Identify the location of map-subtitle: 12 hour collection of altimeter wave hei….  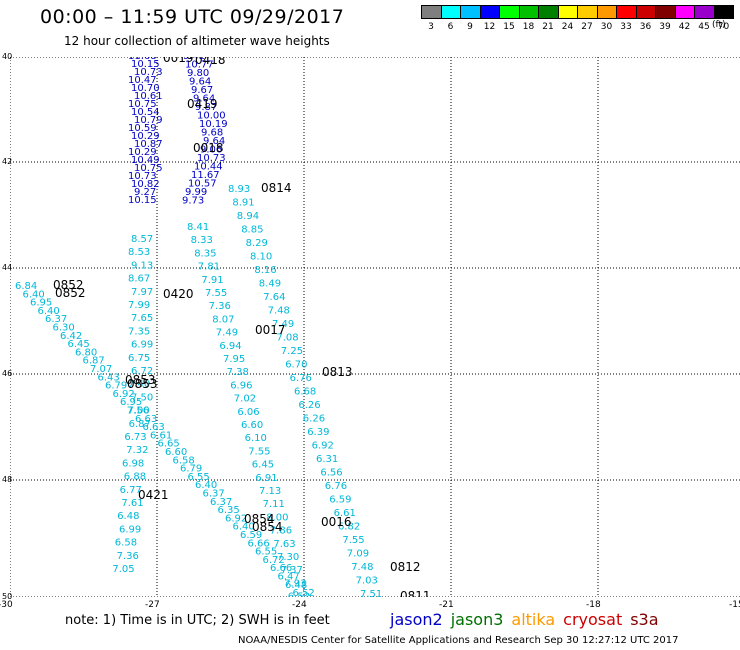
(197, 41).